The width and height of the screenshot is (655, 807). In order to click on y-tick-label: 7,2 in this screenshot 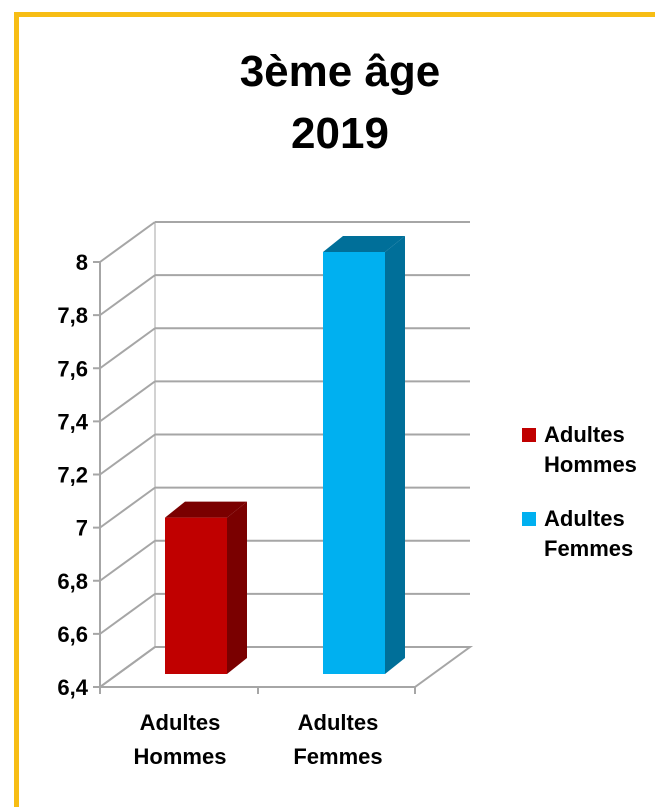, I will do `click(72, 475)`.